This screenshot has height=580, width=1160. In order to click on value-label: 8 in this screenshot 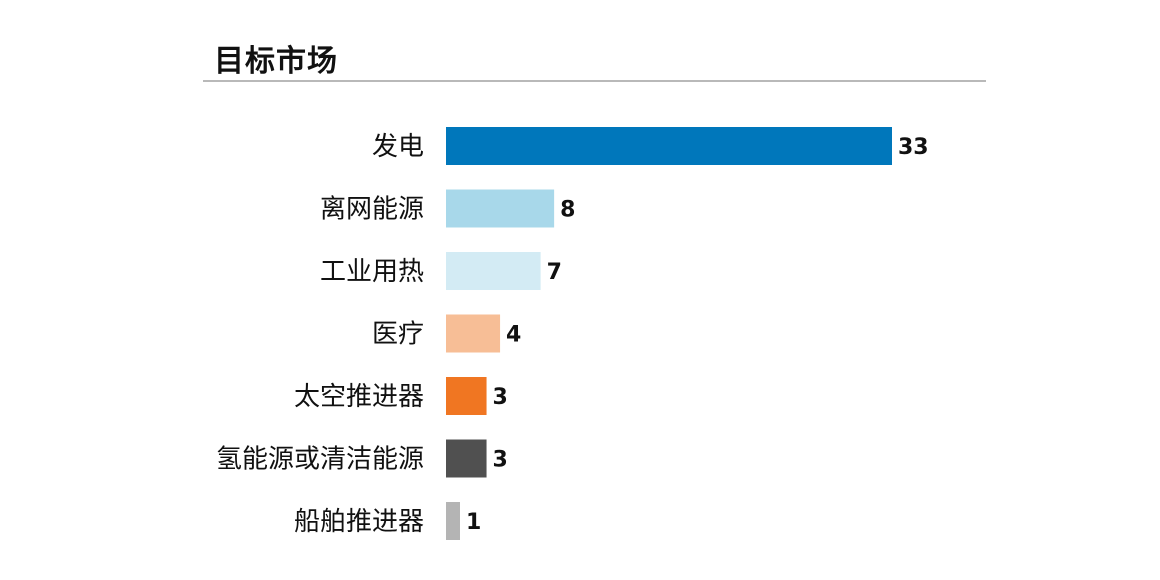, I will do `click(567, 210)`.